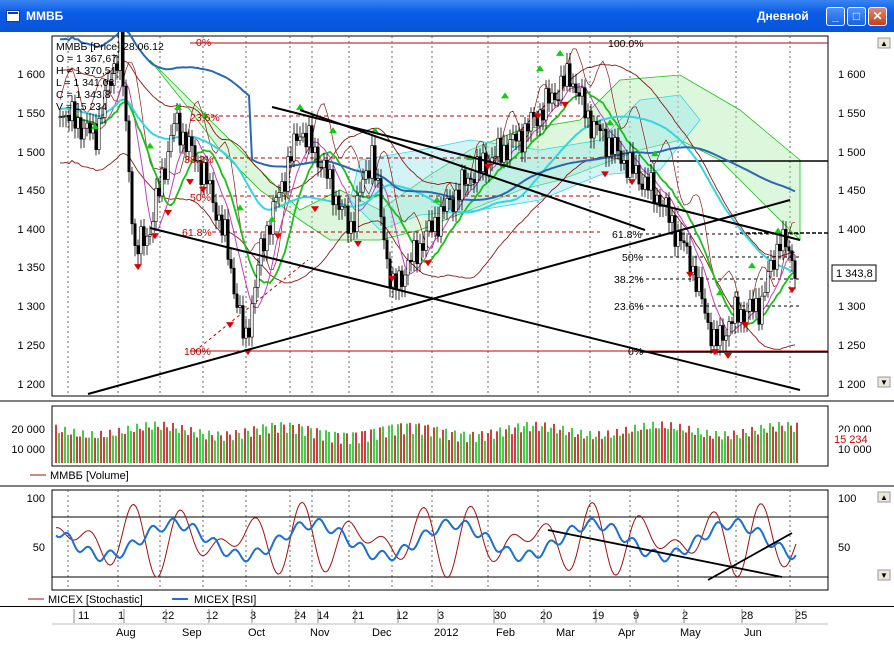 Image resolution: width=894 pixels, height=655 pixels. What do you see at coordinates (884, 309) in the screenshot?
I see `price-scroll: ▲ ▼ ▲ ▼` at bounding box center [884, 309].